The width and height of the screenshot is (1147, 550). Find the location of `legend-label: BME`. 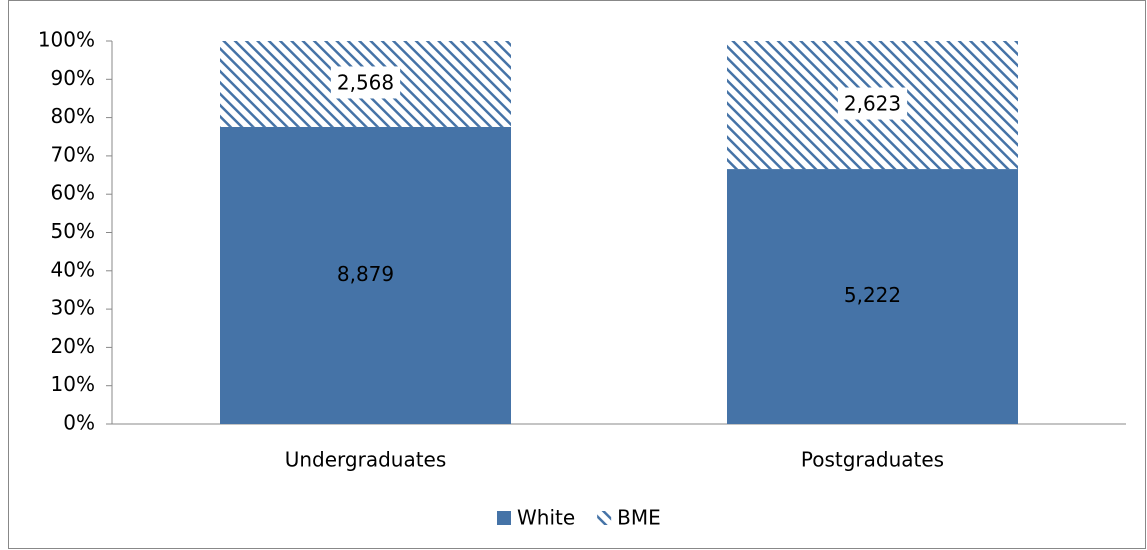

legend-label: BME is located at coordinates (639, 518).